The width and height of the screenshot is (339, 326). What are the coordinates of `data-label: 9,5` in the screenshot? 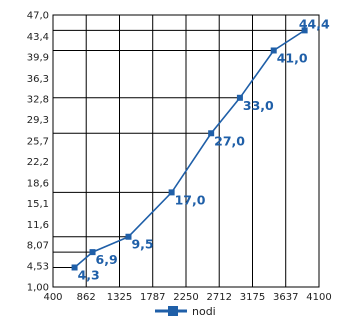 It's located at (142, 244).